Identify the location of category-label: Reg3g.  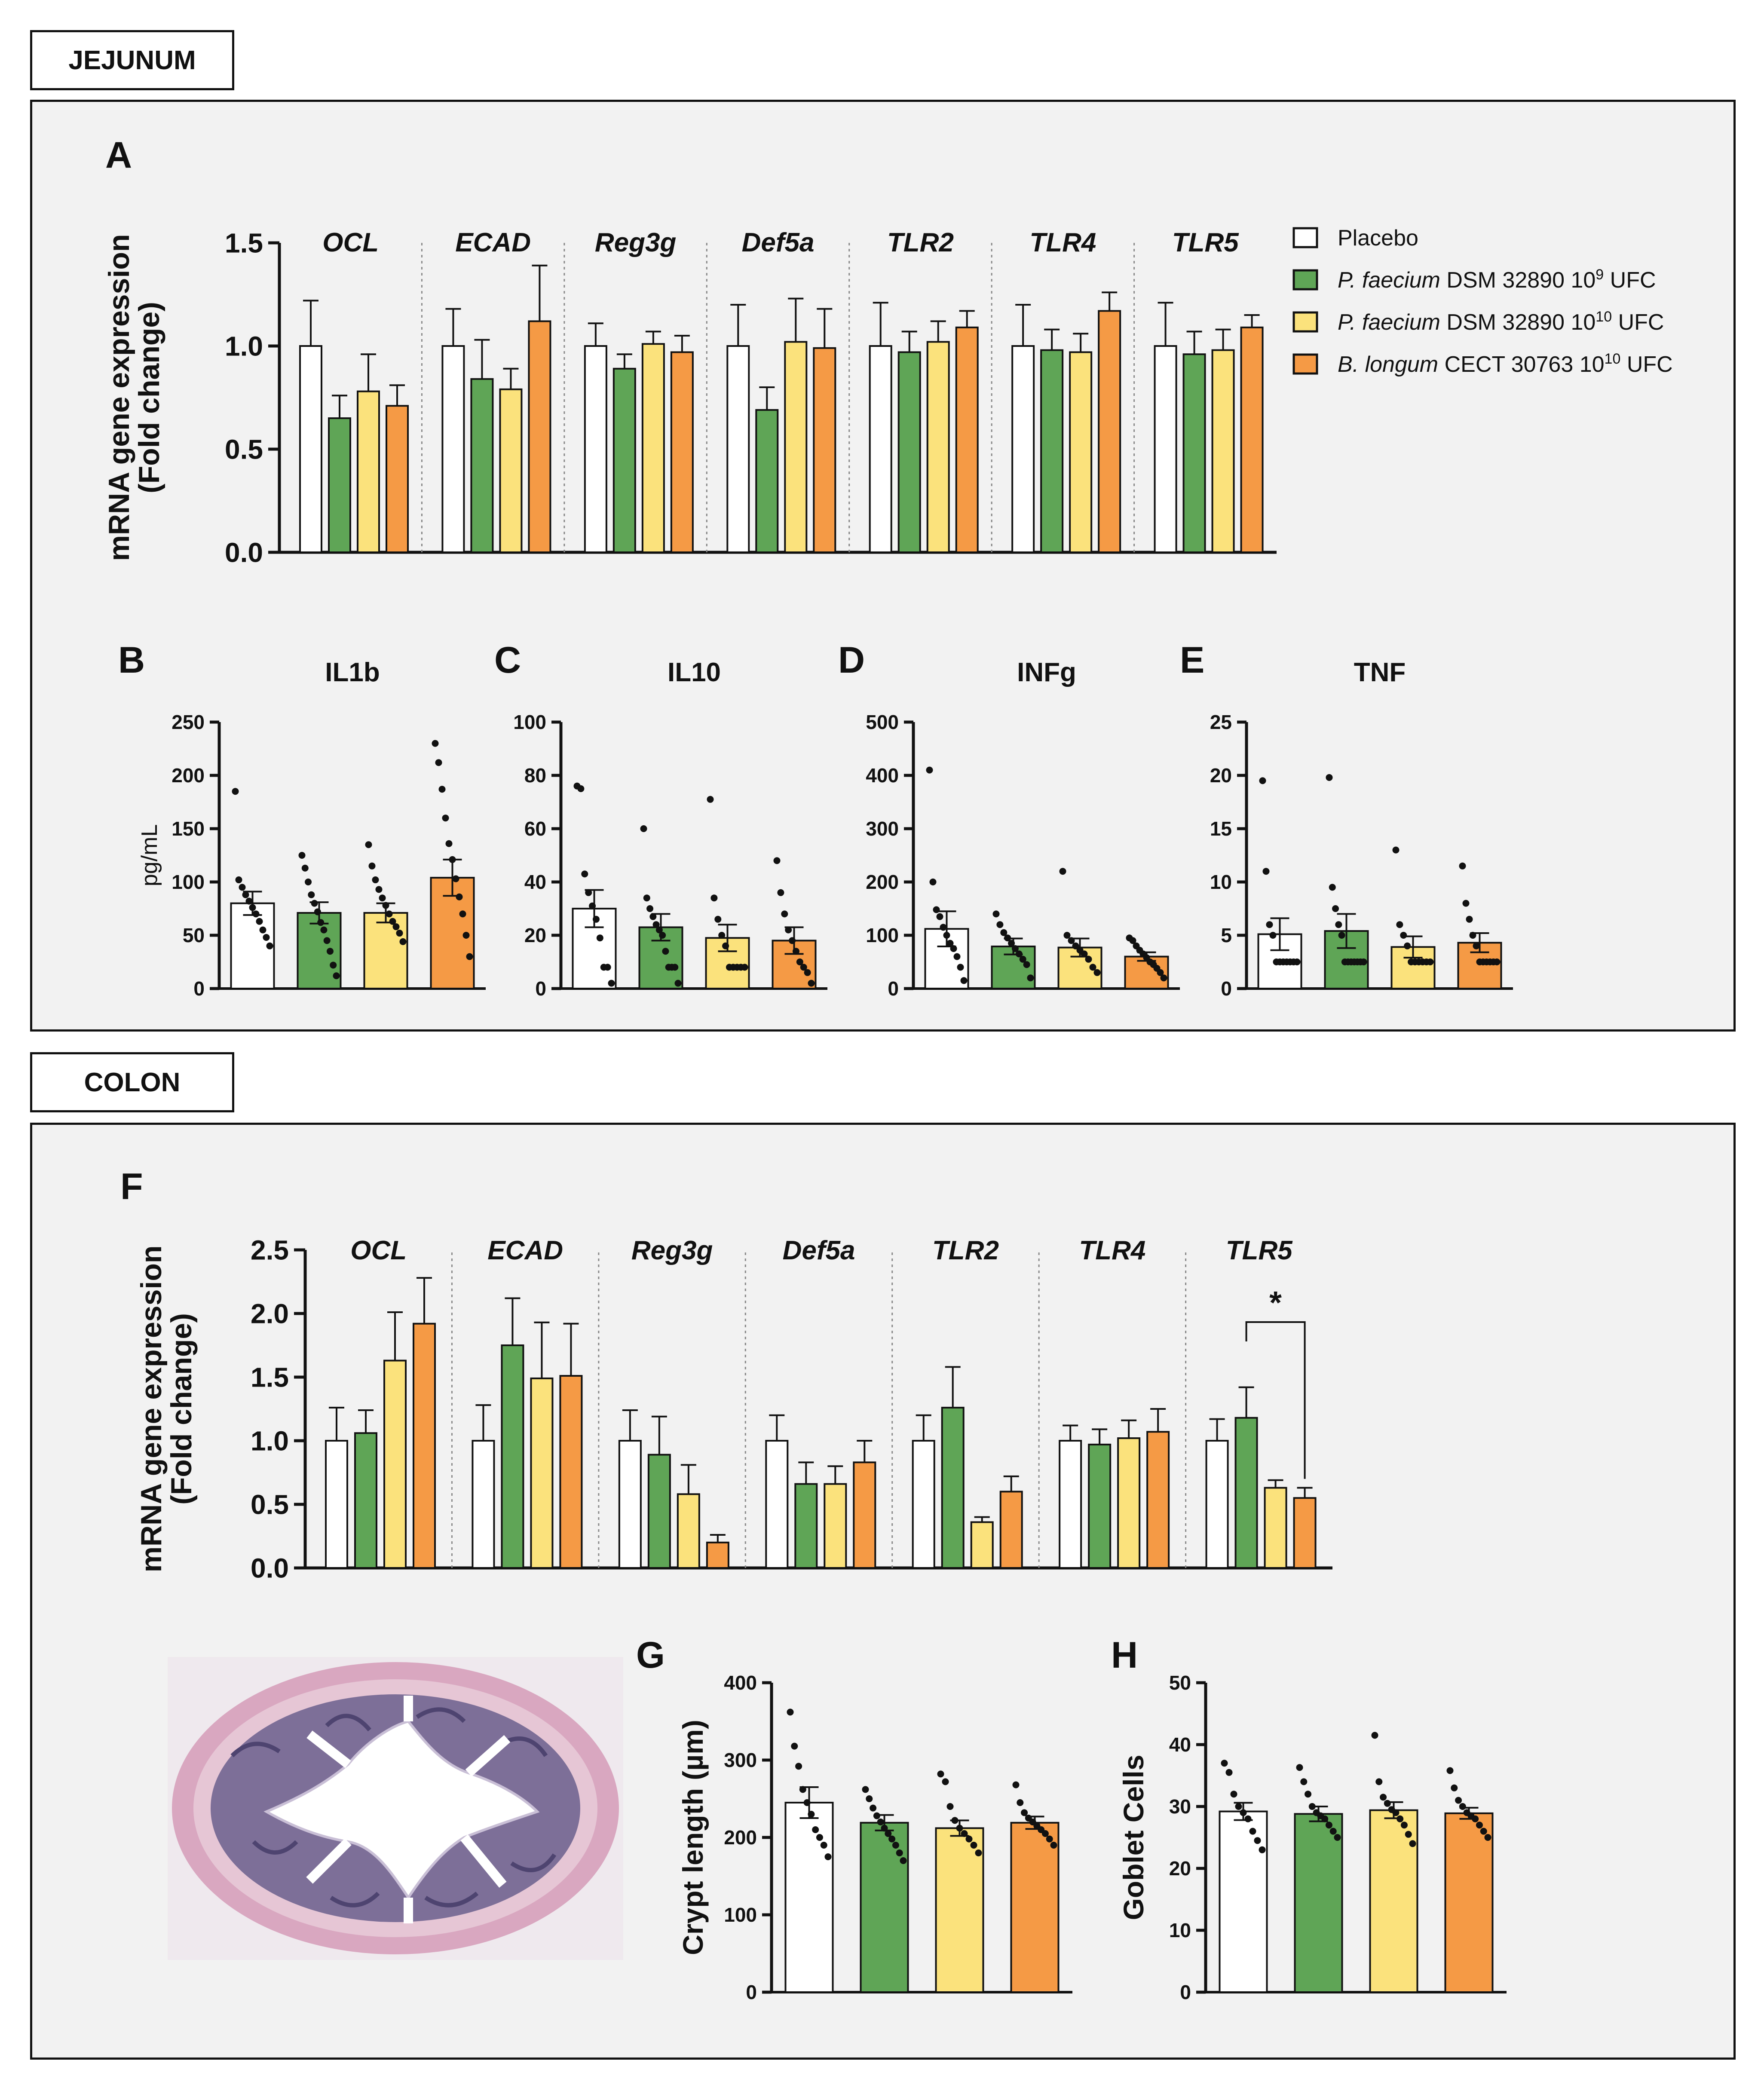
(635, 243).